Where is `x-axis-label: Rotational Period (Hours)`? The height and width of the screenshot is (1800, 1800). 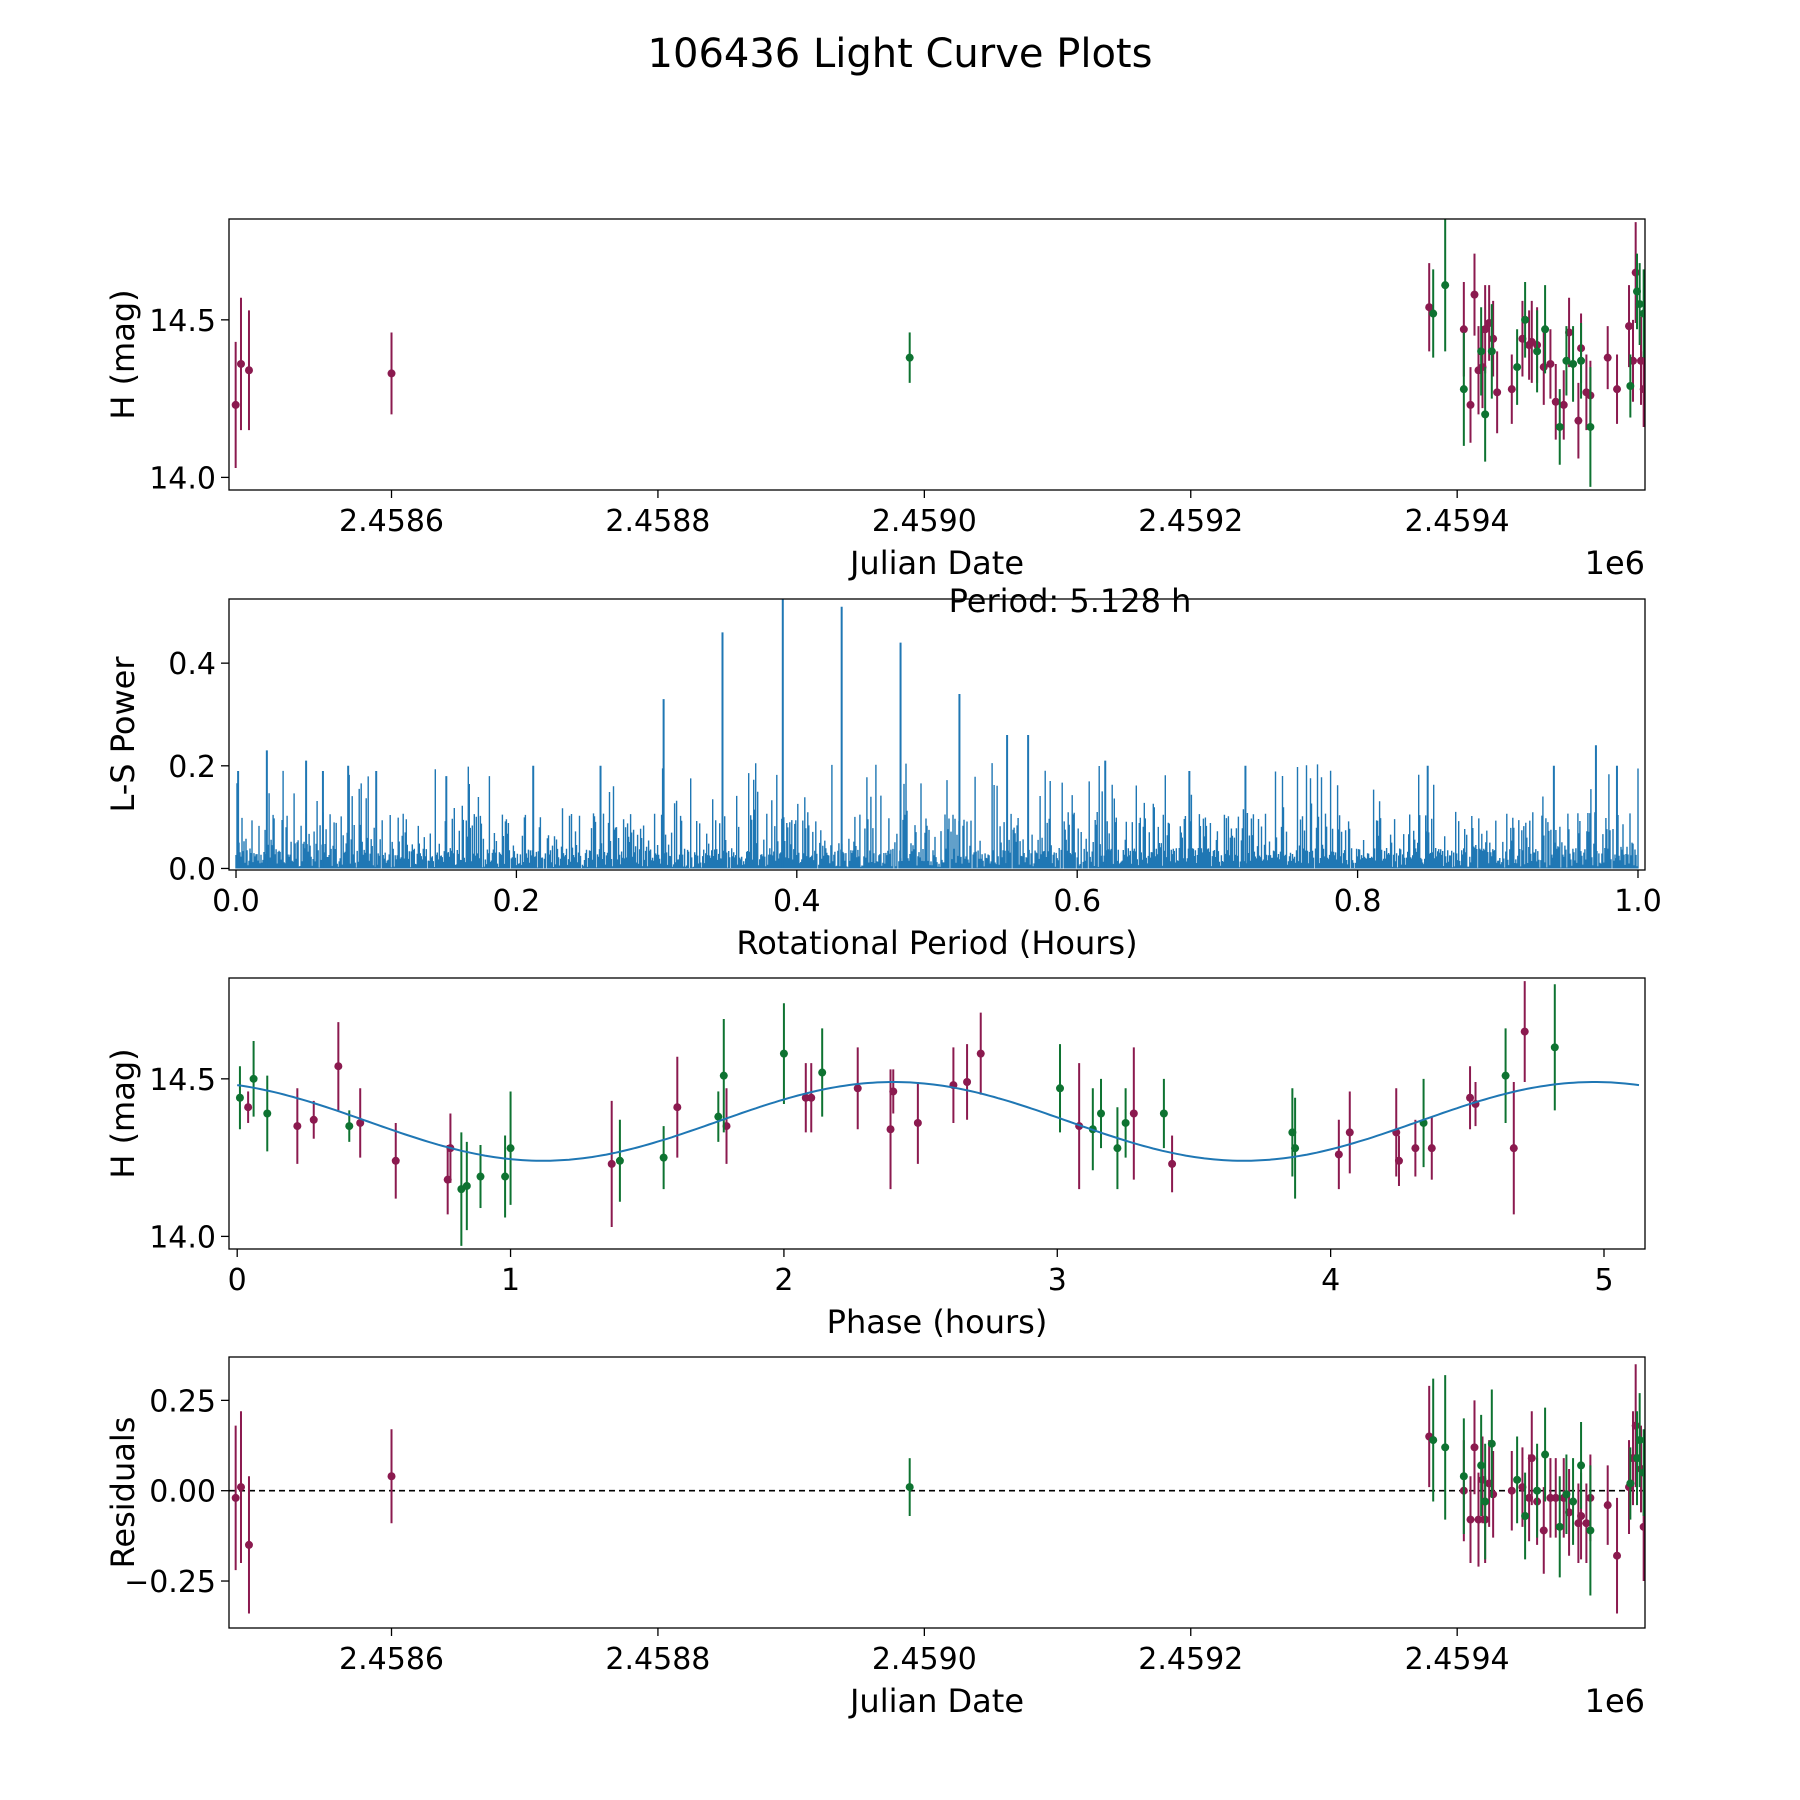
x-axis-label: Rotational Period (Hours) is located at coordinates (936, 943).